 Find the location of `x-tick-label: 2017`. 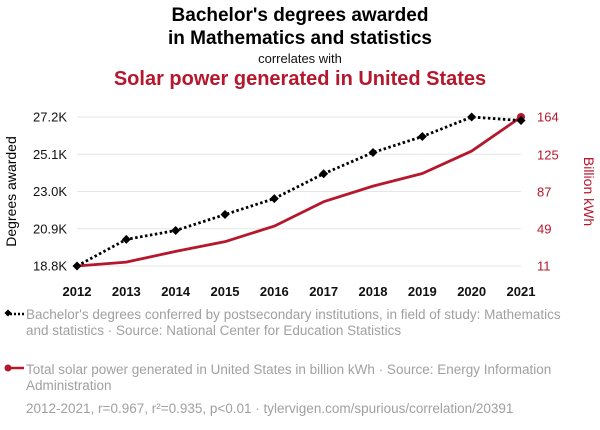

x-tick-label: 2017 is located at coordinates (323, 291).